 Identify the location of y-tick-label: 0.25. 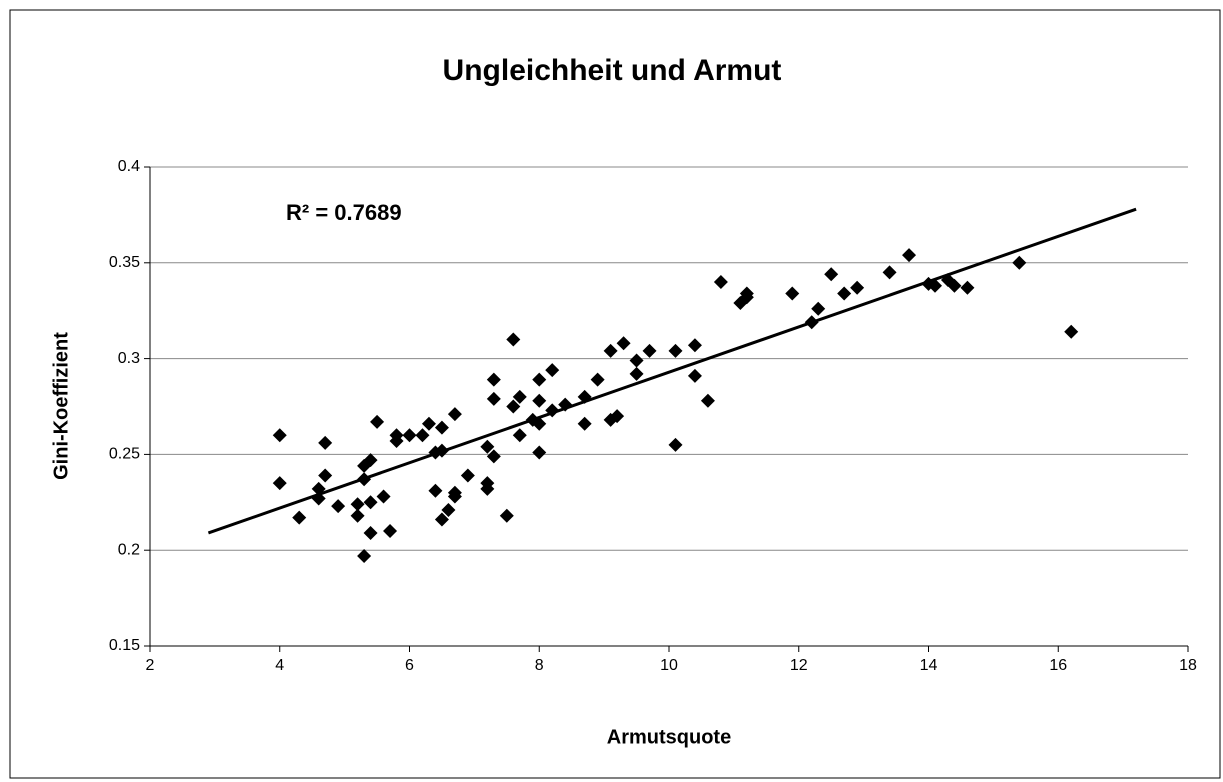
(124, 454).